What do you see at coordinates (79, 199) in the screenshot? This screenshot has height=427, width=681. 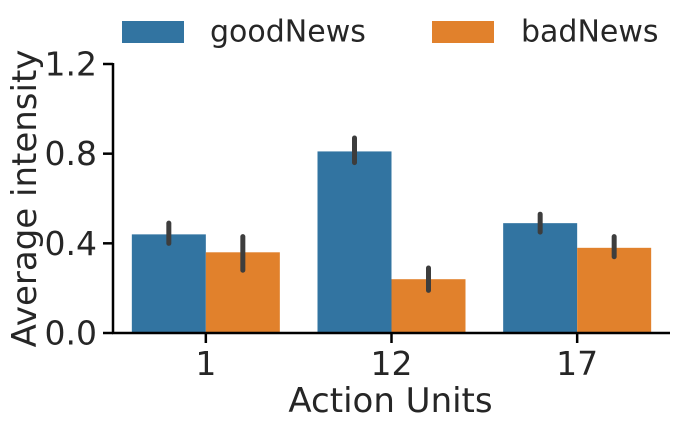 I see `y-axis-ticks: 0.0 0.4 0.8 1.2` at bounding box center [79, 199].